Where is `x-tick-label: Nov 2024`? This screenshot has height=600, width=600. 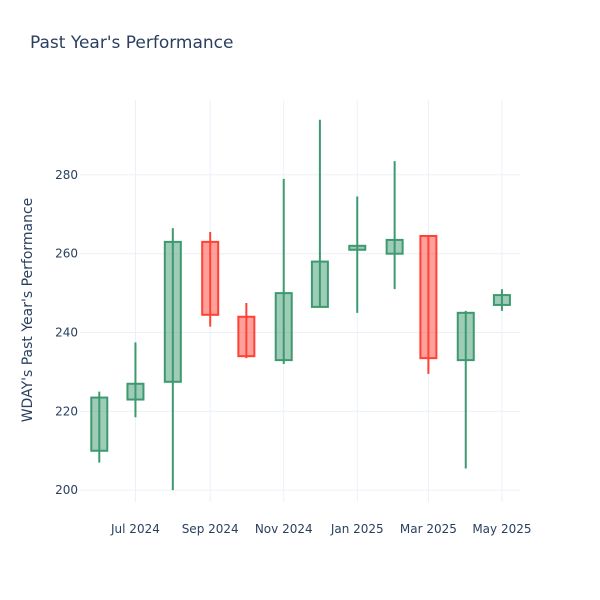 x-tick-label: Nov 2024 is located at coordinates (284, 529).